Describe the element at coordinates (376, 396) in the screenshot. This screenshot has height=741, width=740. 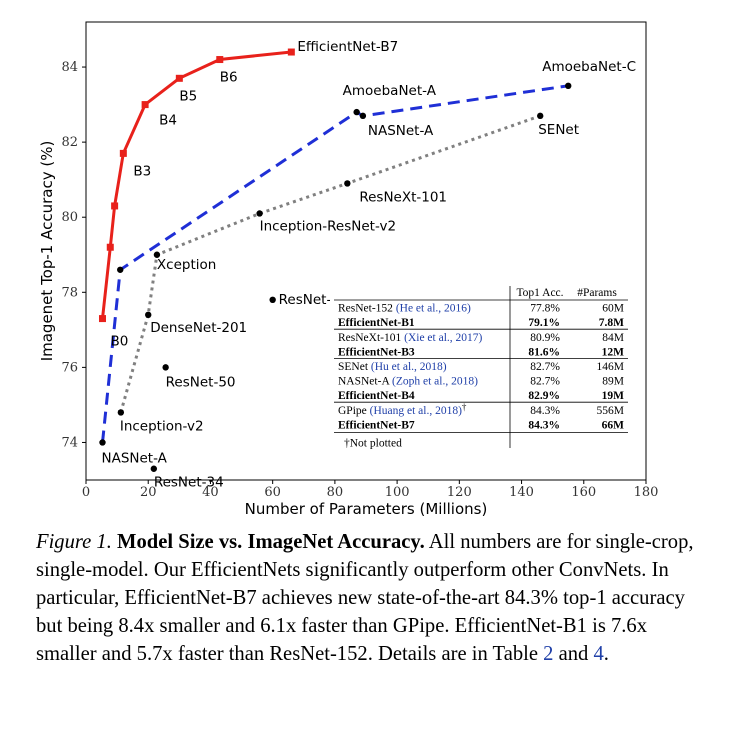
I see `table-model-name: EfficientNet-B4` at that location.